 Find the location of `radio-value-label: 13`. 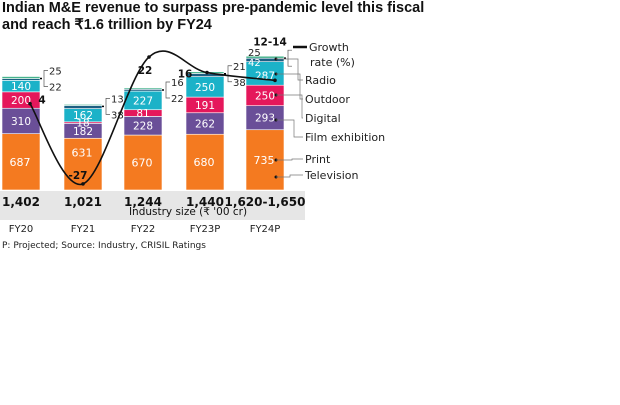

radio-value-label: 13 is located at coordinates (117, 99).